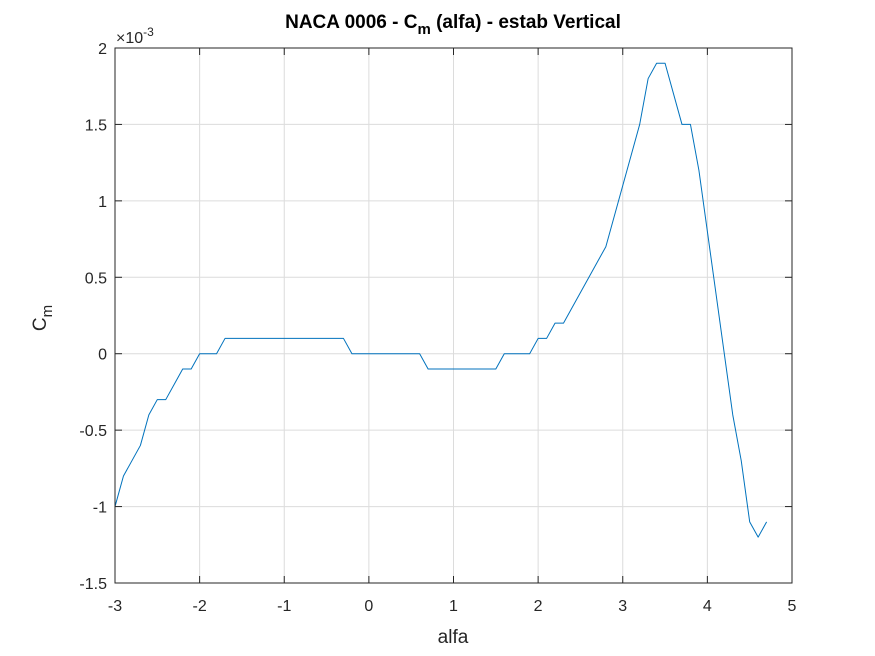 This screenshot has width=875, height=656. Describe the element at coordinates (93, 431) in the screenshot. I see `y-tick-label: -0.5` at that location.